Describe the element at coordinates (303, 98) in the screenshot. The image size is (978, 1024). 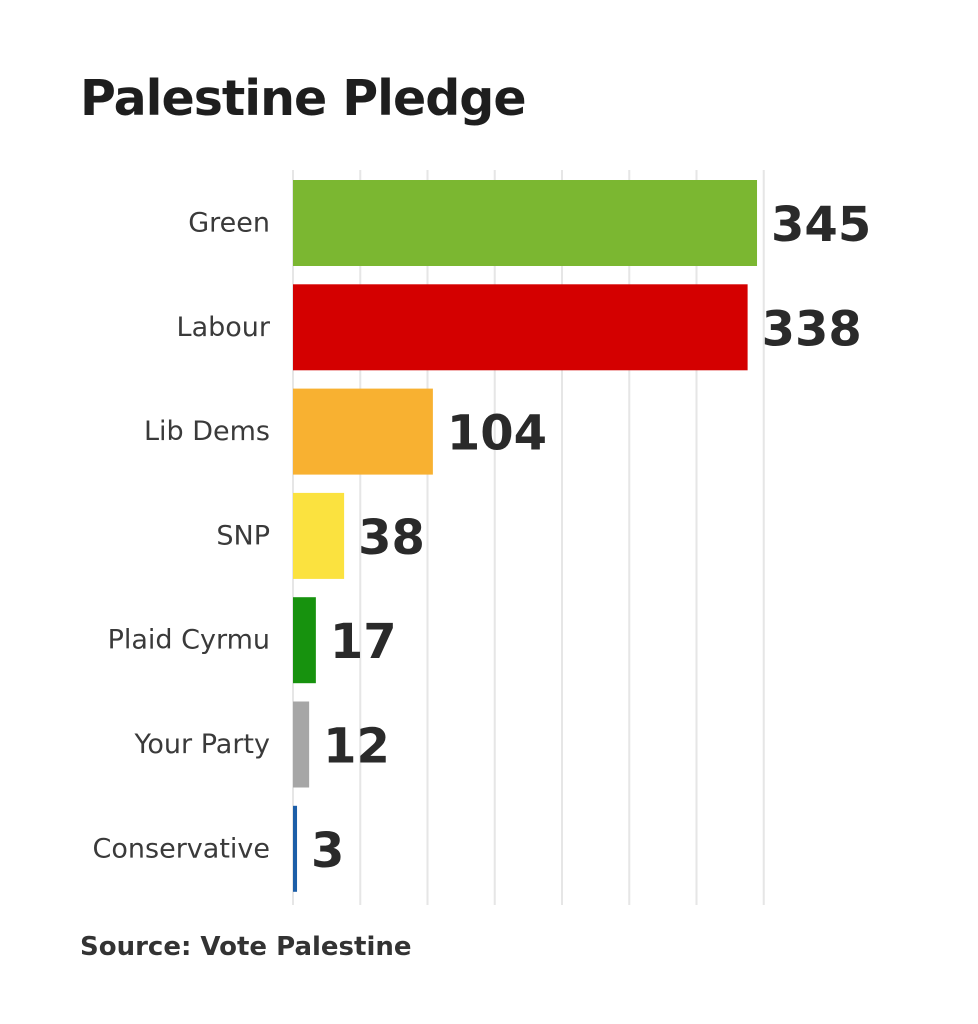
I see `chart-title: Palestine Pledge` at that location.